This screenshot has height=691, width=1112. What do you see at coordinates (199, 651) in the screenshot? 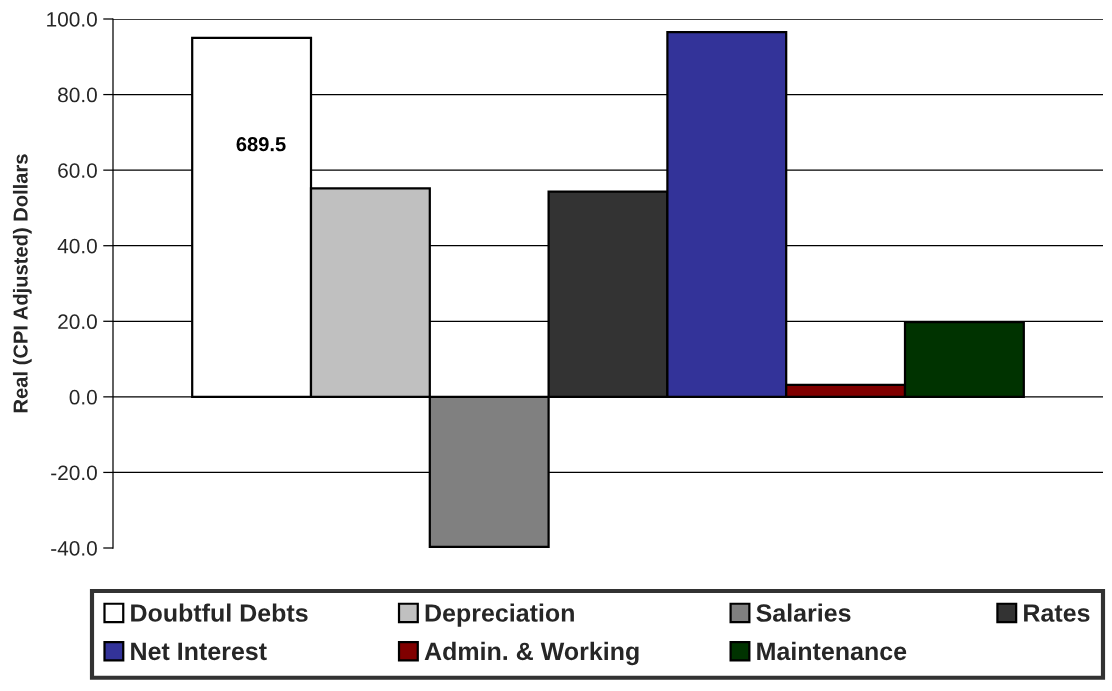
I see `legend-label: Net Interest` at bounding box center [199, 651].